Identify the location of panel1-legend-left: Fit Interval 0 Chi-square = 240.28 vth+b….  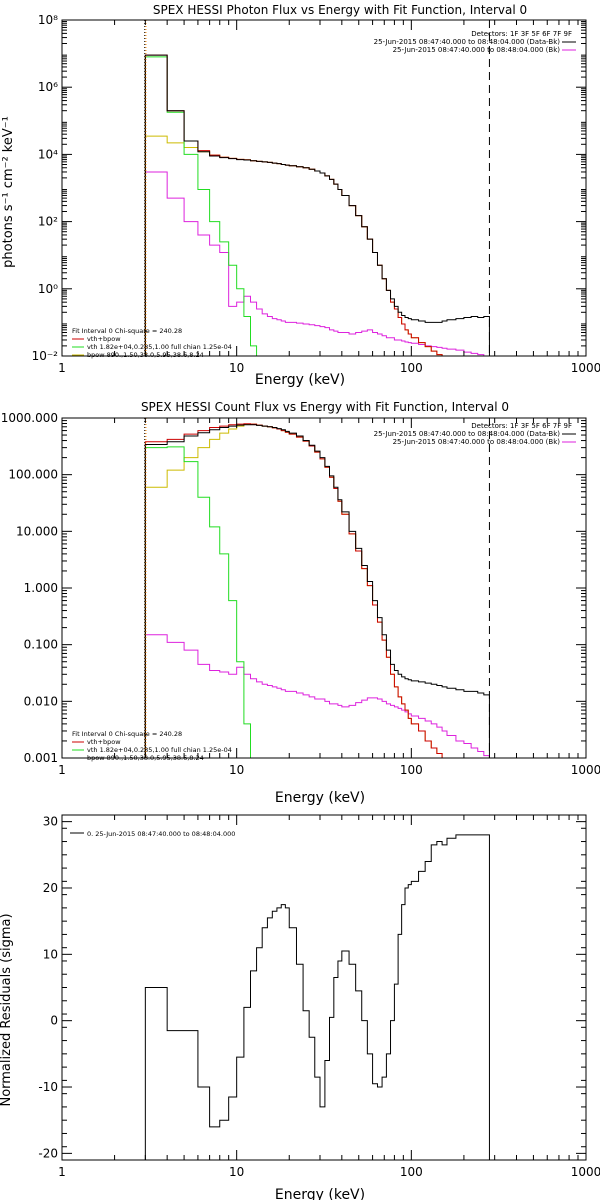
(152, 343).